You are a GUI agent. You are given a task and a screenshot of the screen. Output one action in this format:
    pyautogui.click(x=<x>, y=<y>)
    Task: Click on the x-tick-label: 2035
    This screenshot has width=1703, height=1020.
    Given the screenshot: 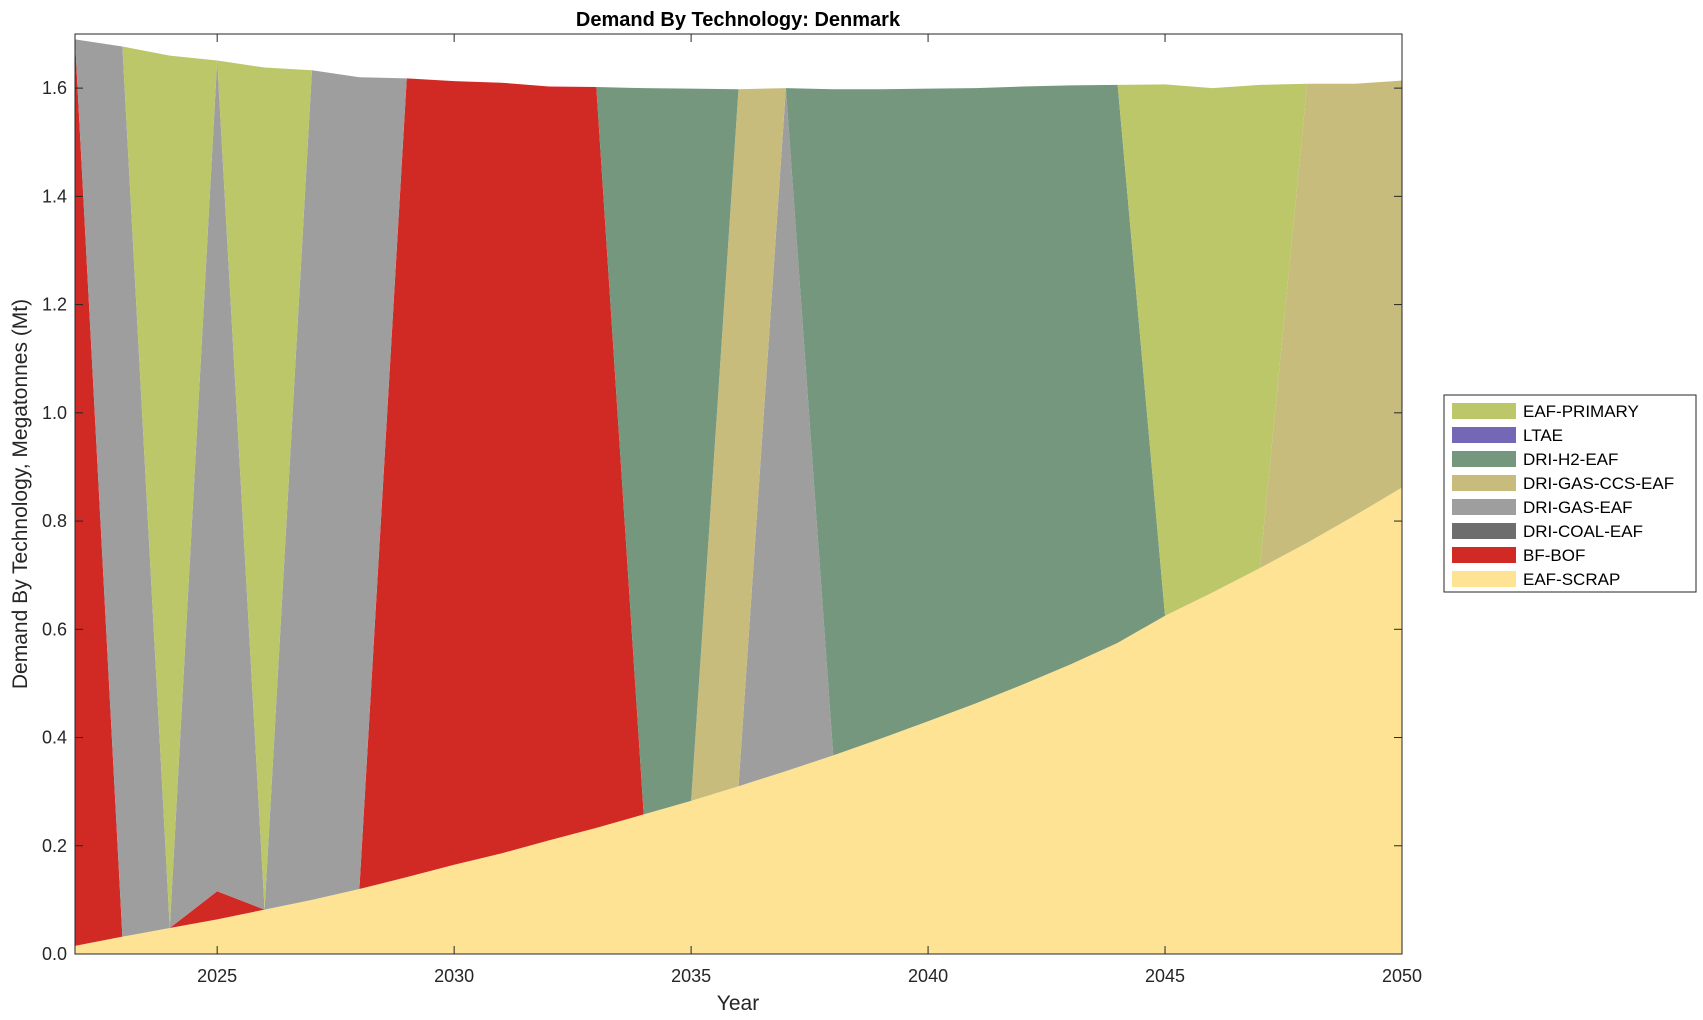 What is the action you would take?
    pyautogui.click(x=691, y=976)
    